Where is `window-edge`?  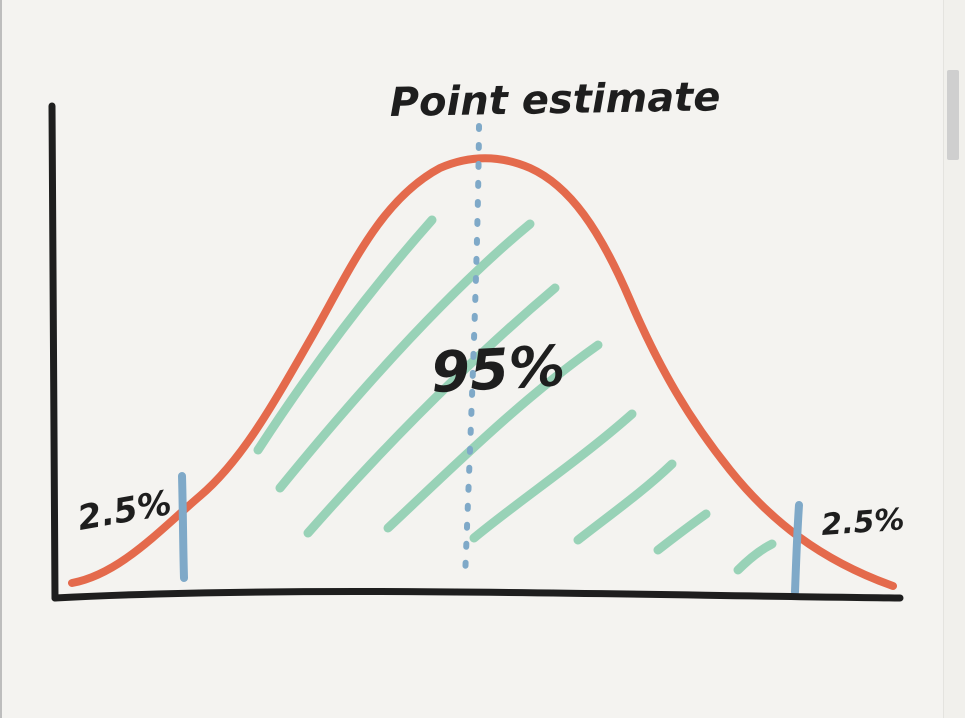
window-edge is located at coordinates (1, 359).